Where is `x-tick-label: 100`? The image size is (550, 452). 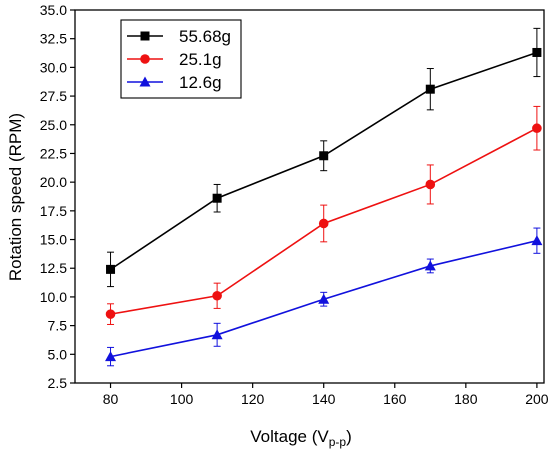 x-tick-label: 100 is located at coordinates (182, 399).